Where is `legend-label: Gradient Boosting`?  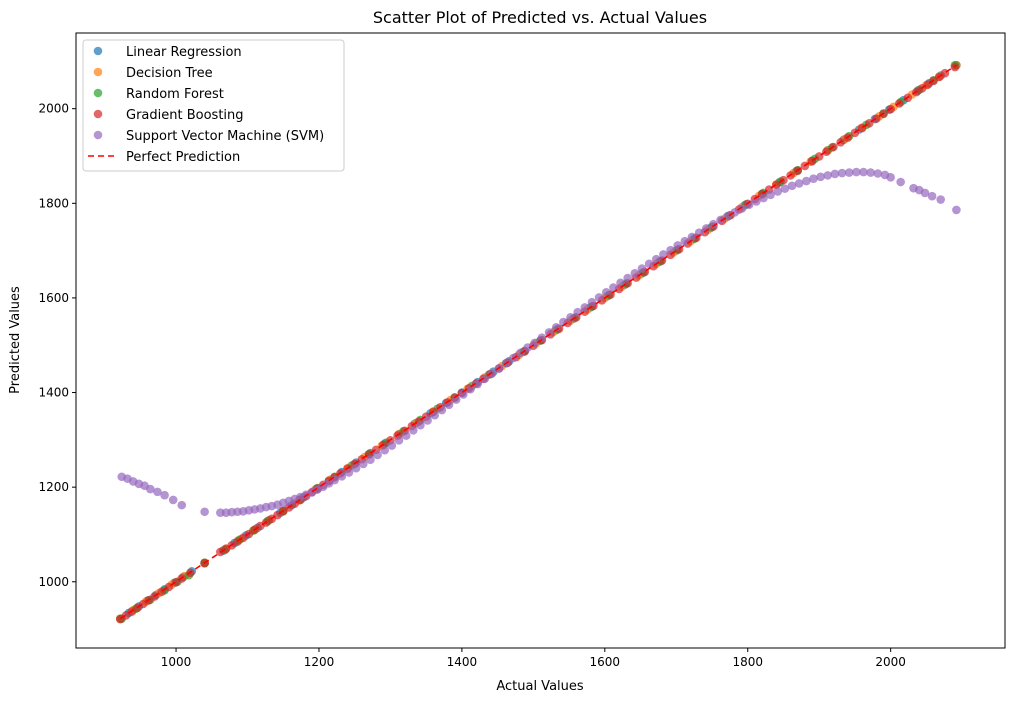 legend-label: Gradient Boosting is located at coordinates (185, 115).